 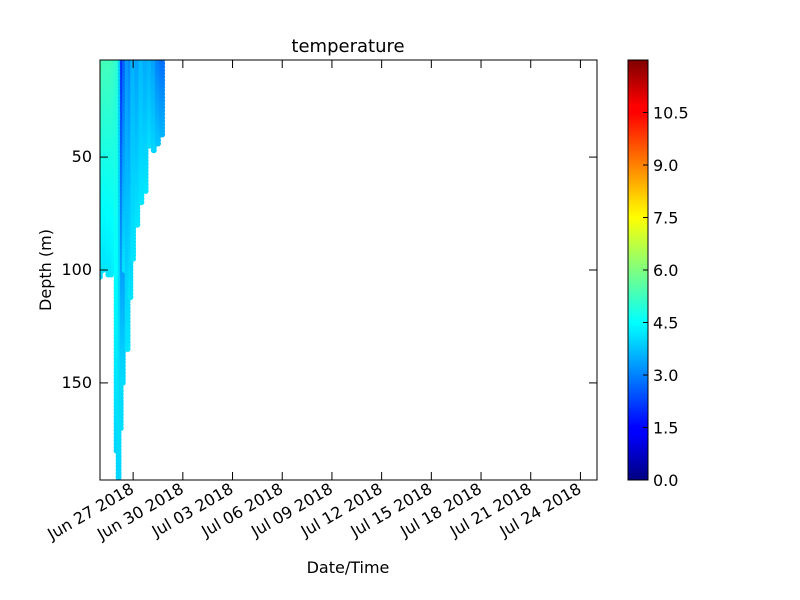 I want to click on chart-title: temperature, so click(x=347, y=46).